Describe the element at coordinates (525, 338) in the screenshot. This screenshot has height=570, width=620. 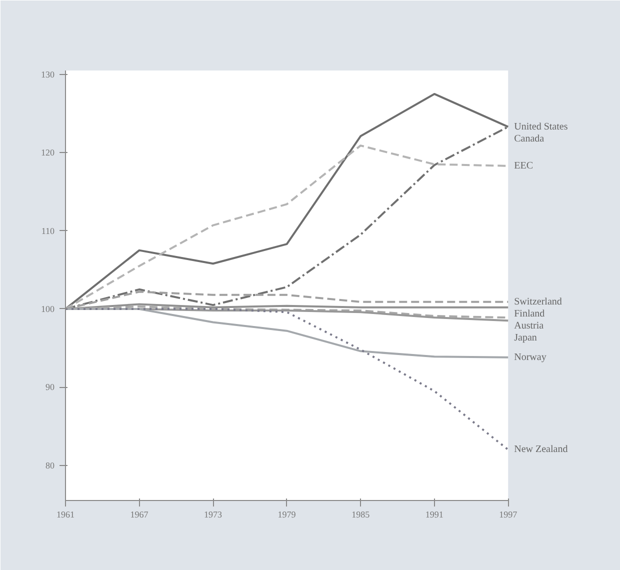
I see `series-label: Japan` at that location.